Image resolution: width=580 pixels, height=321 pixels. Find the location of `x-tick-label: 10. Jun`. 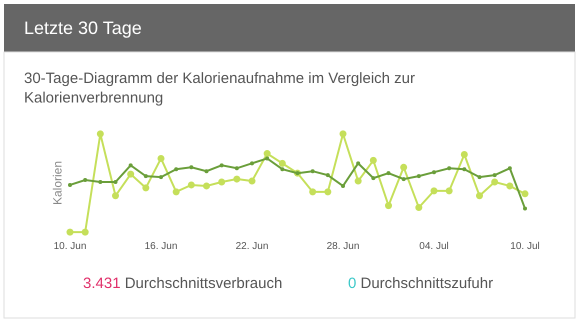

x-tick-label: 10. Jun is located at coordinates (70, 246).